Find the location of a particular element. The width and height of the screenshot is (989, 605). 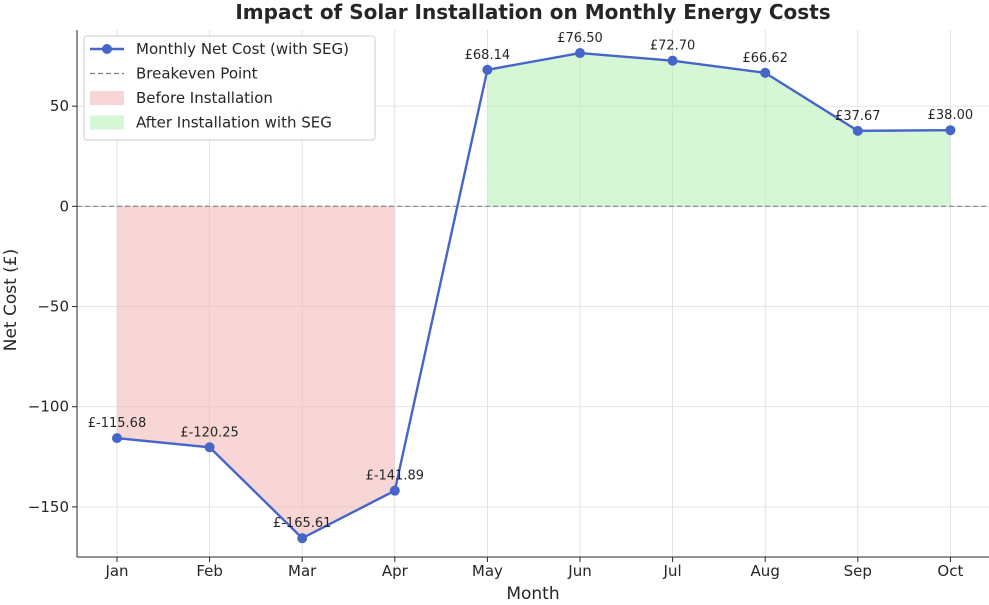

legend-marker is located at coordinates (107, 49).